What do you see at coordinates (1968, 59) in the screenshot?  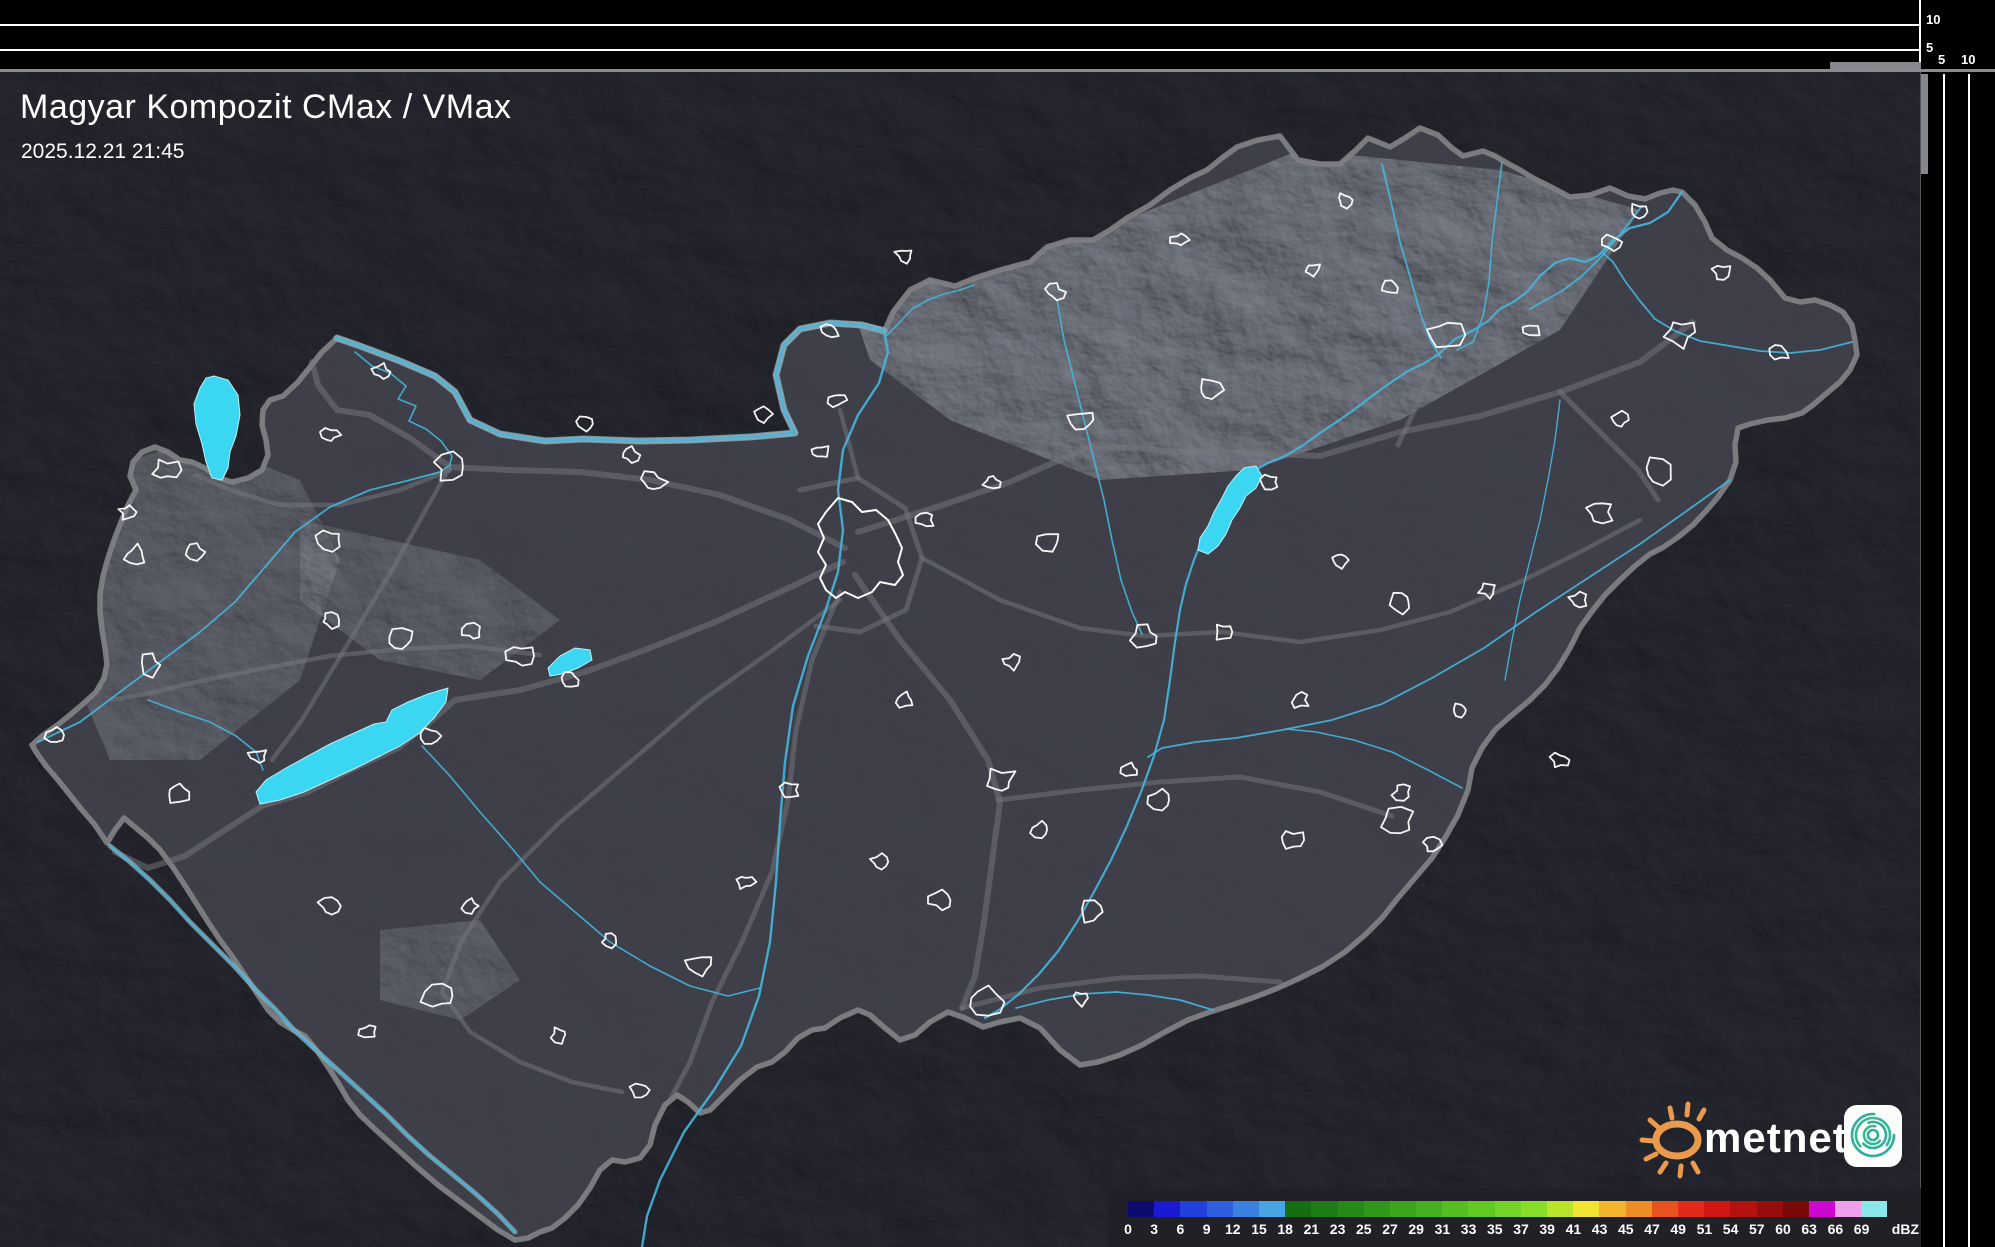 I see `right-axis-label-10: 10` at bounding box center [1968, 59].